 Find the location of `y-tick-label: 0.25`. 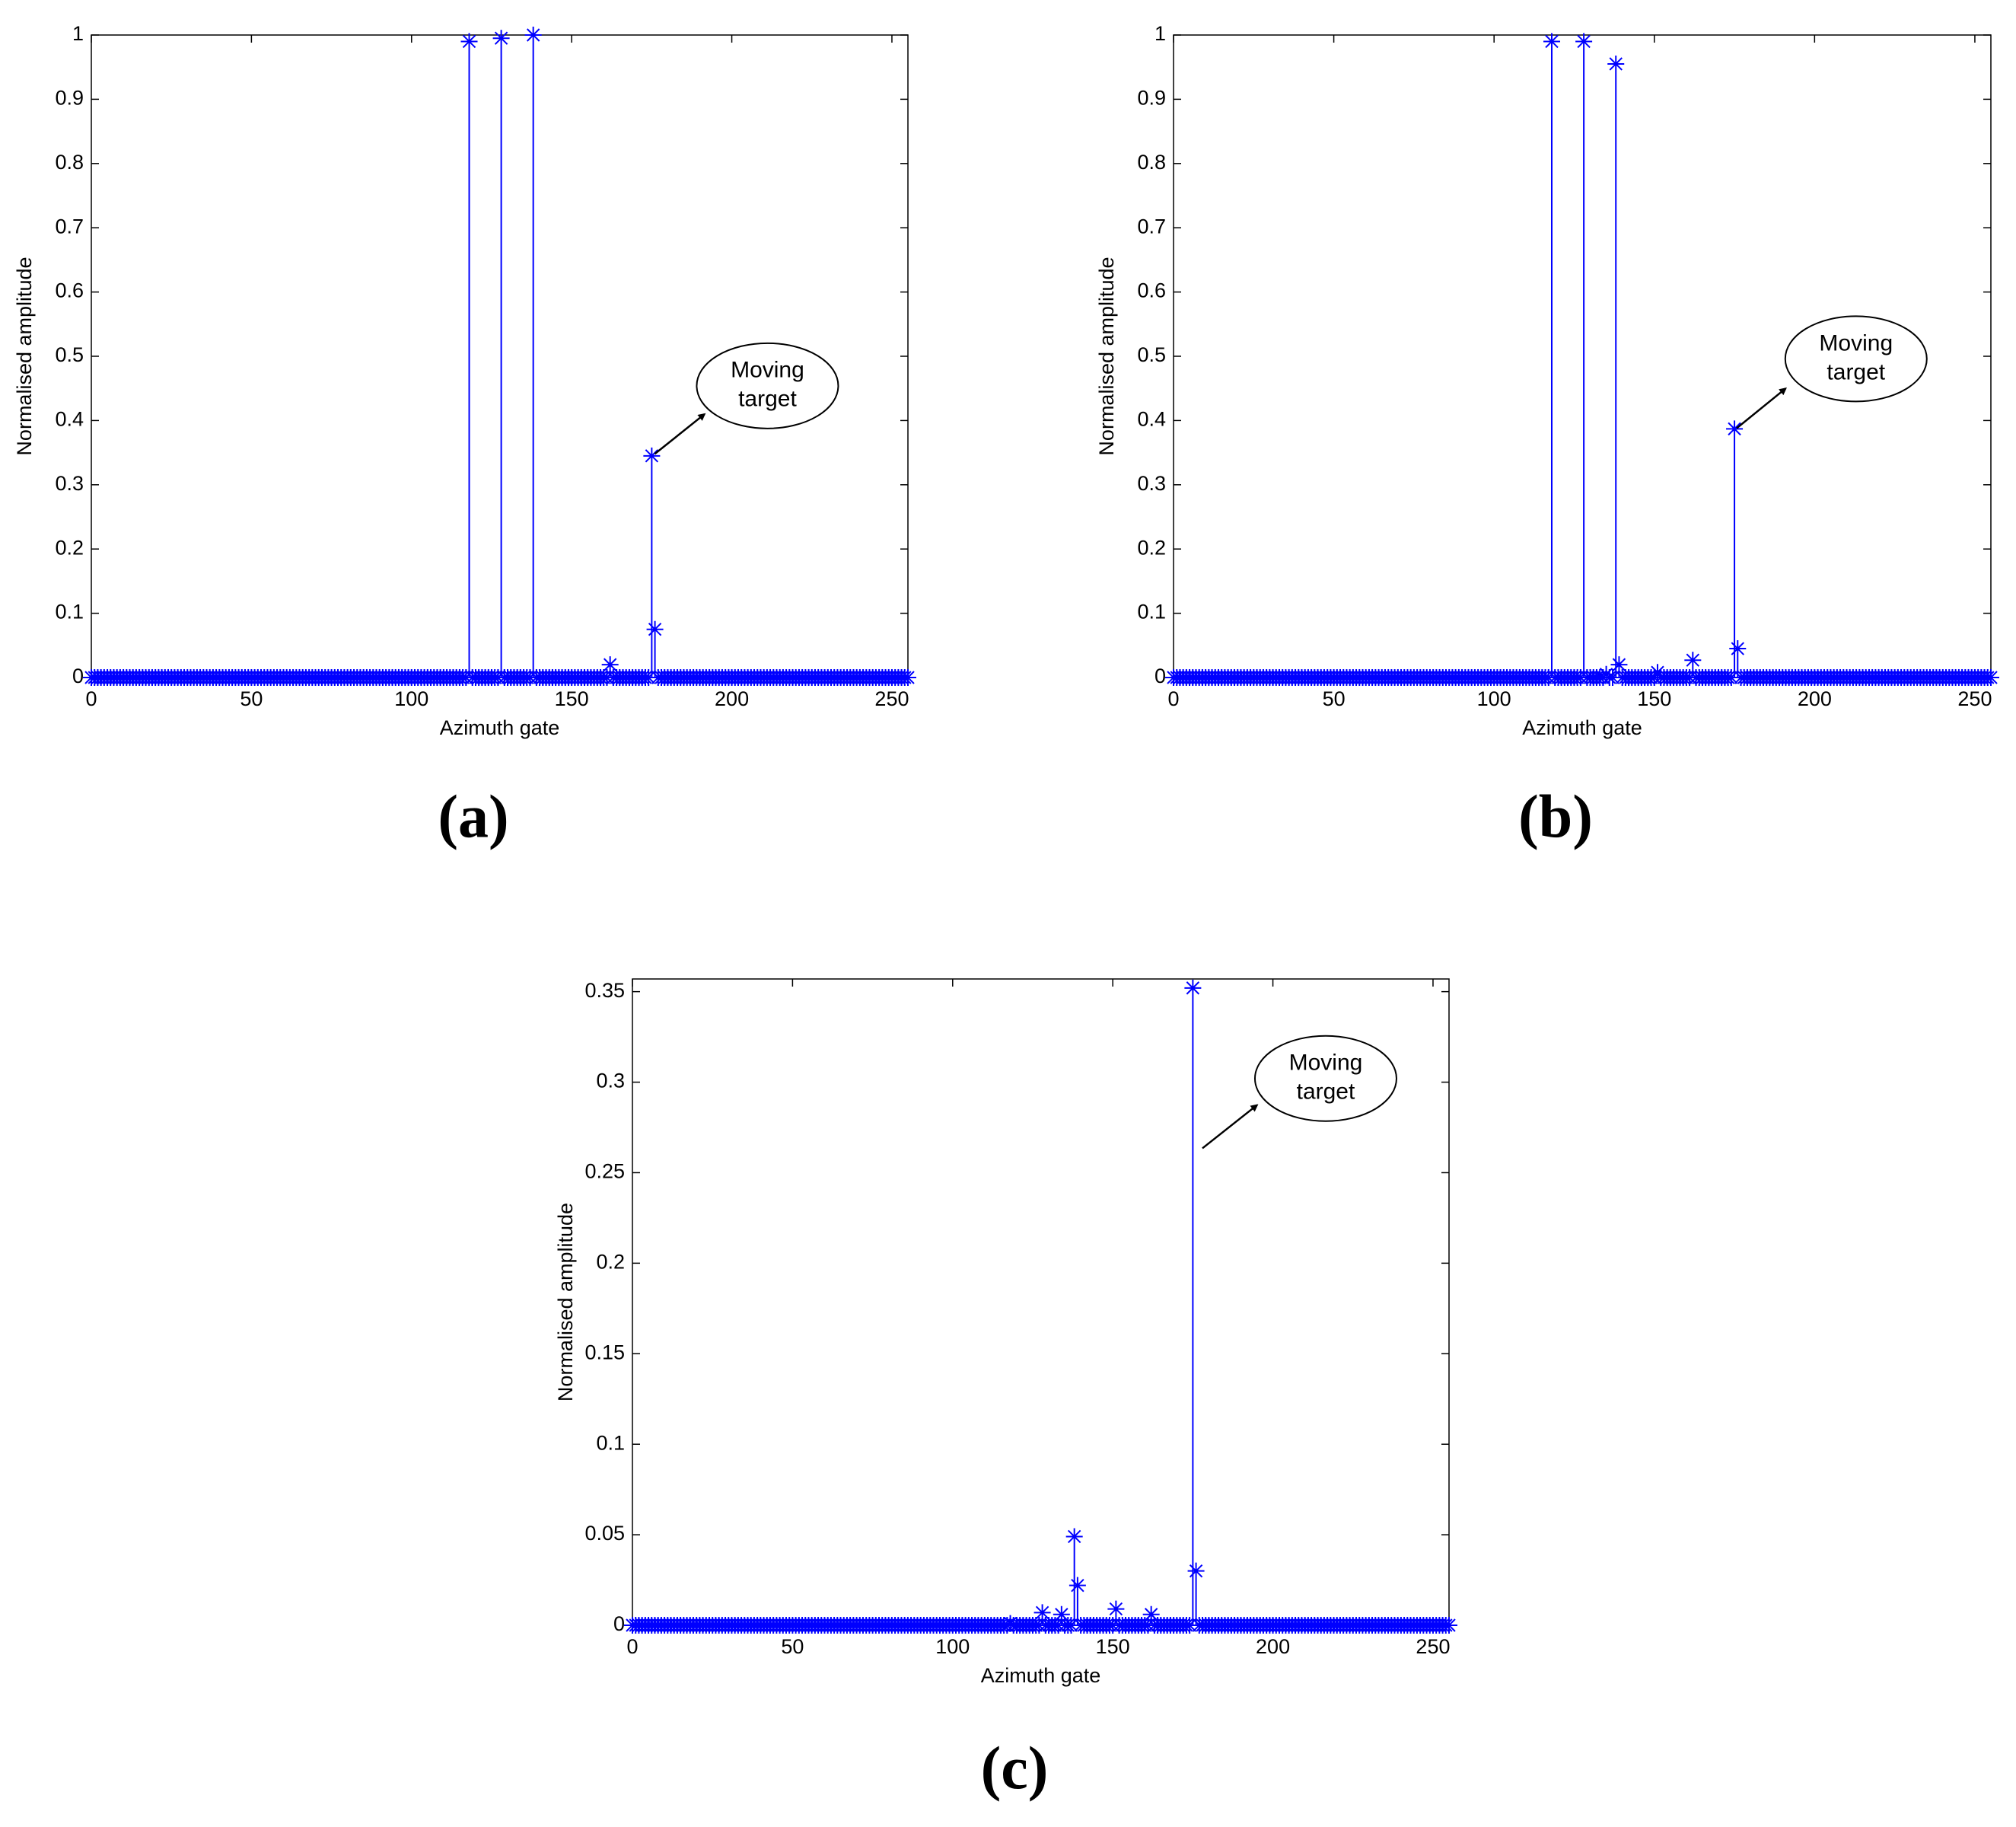

y-tick-label: 0.25 is located at coordinates (604, 1171).